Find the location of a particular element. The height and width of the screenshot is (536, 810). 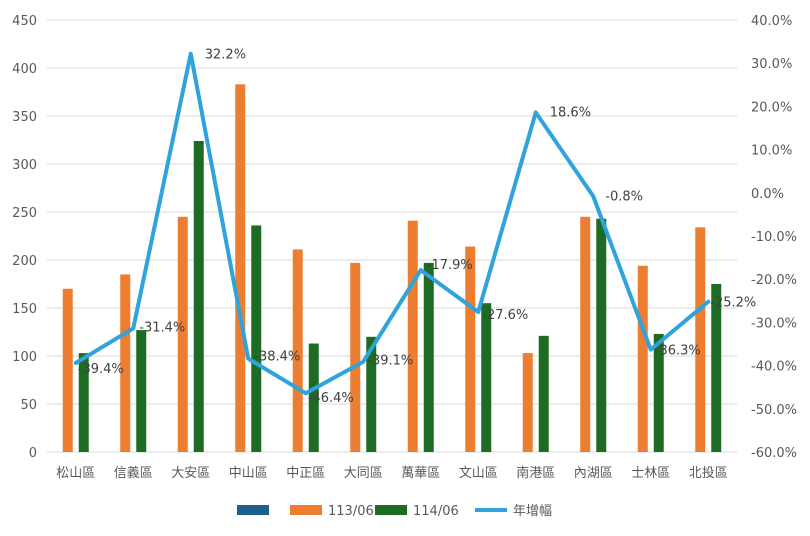

x-category-label: 信義區 is located at coordinates (133, 473).